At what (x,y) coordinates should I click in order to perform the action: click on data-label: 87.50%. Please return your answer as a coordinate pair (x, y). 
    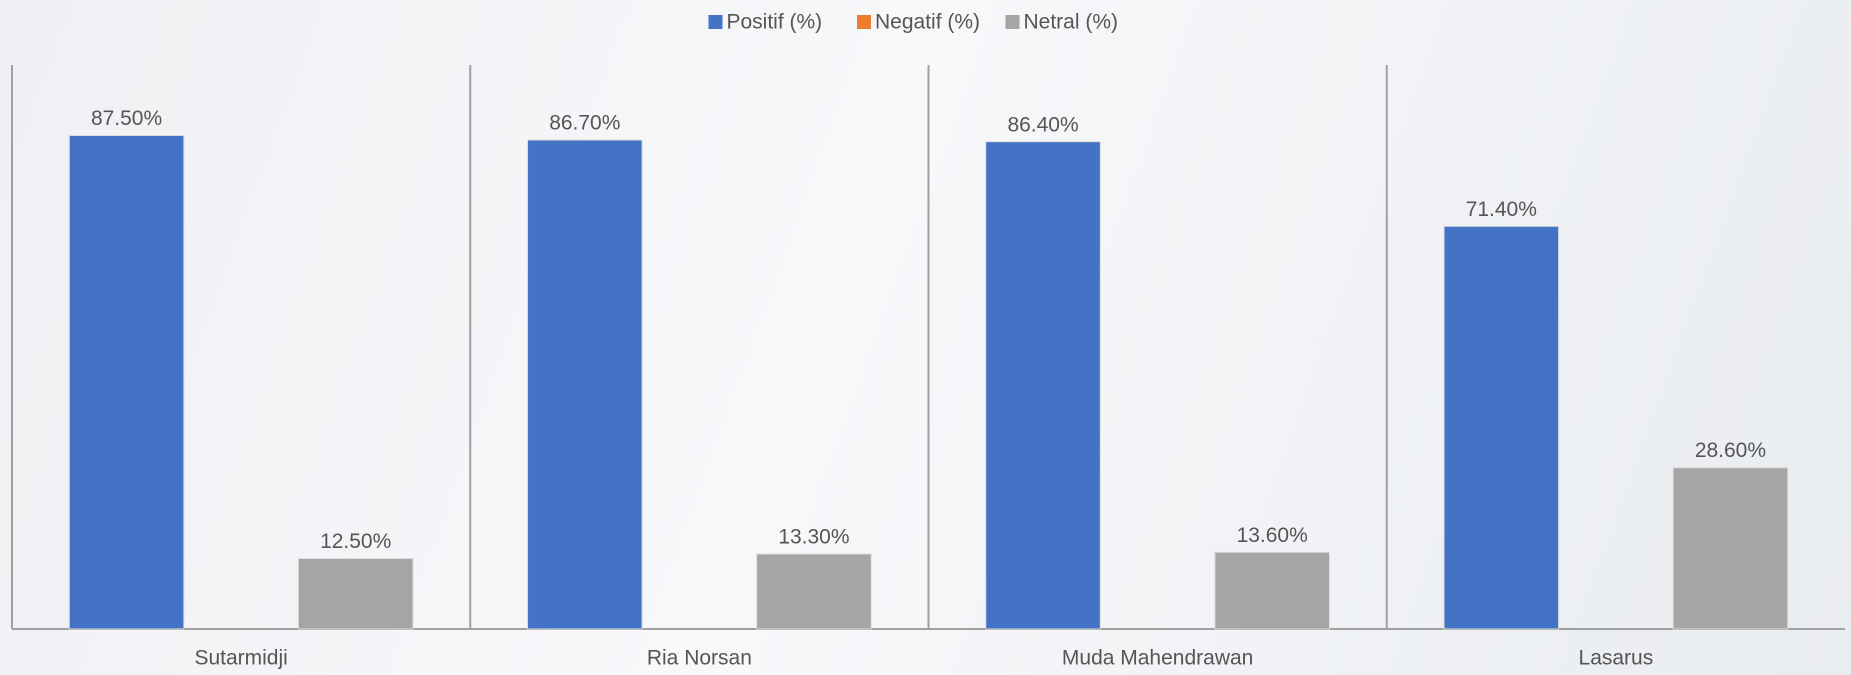
    Looking at the image, I should click on (126, 118).